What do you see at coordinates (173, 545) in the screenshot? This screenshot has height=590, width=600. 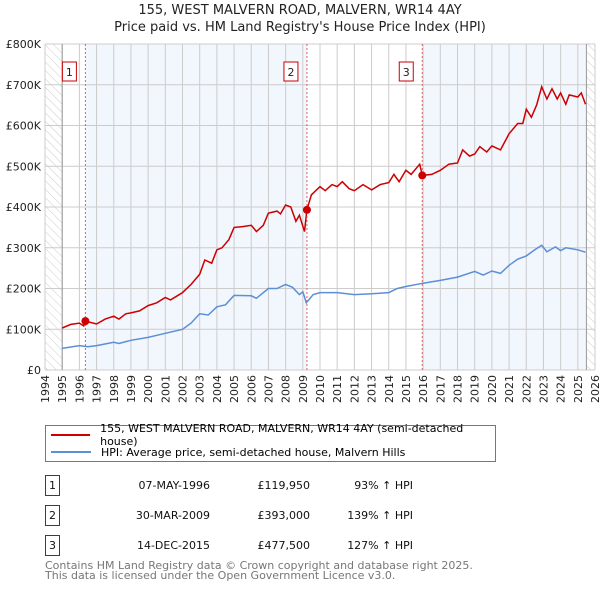 I see `transaction-date: 14-DEC-2015` at bounding box center [173, 545].